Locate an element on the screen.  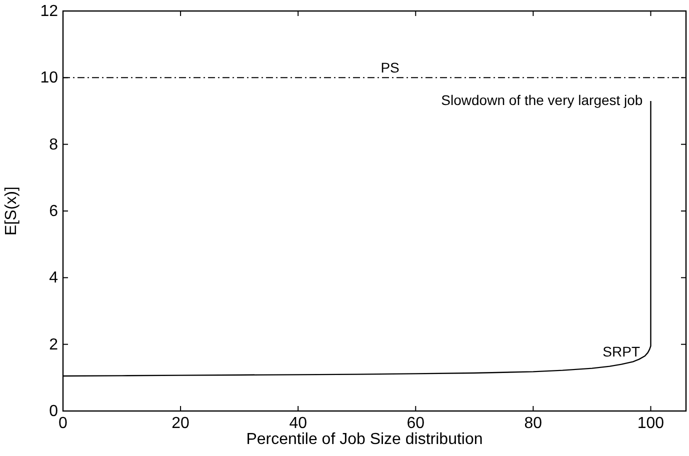
series-label: SRPT is located at coordinates (621, 351).